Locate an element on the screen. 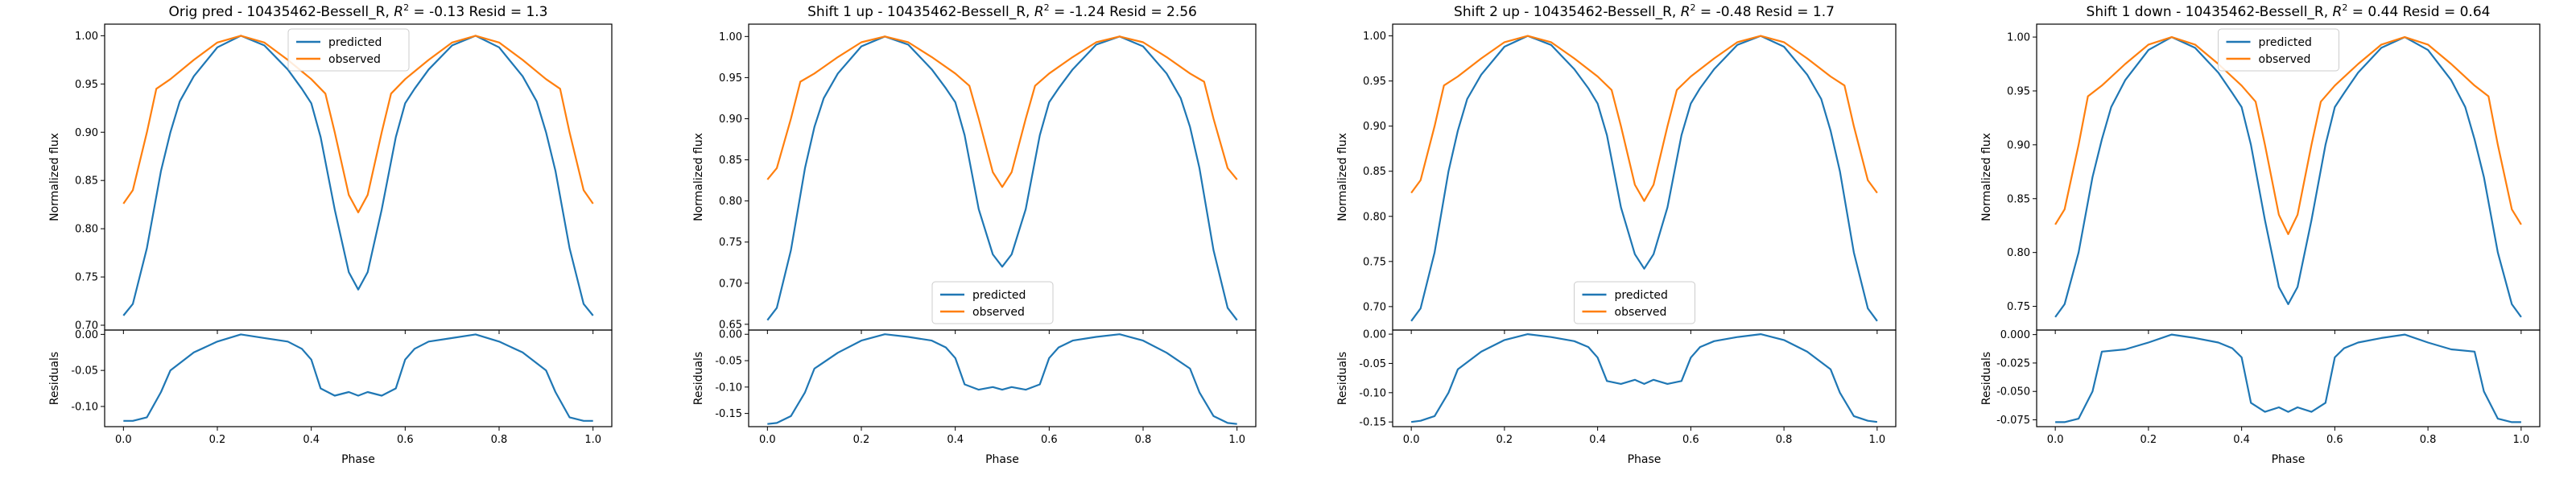  resid-tick-label: 0.000 is located at coordinates (2015, 335).